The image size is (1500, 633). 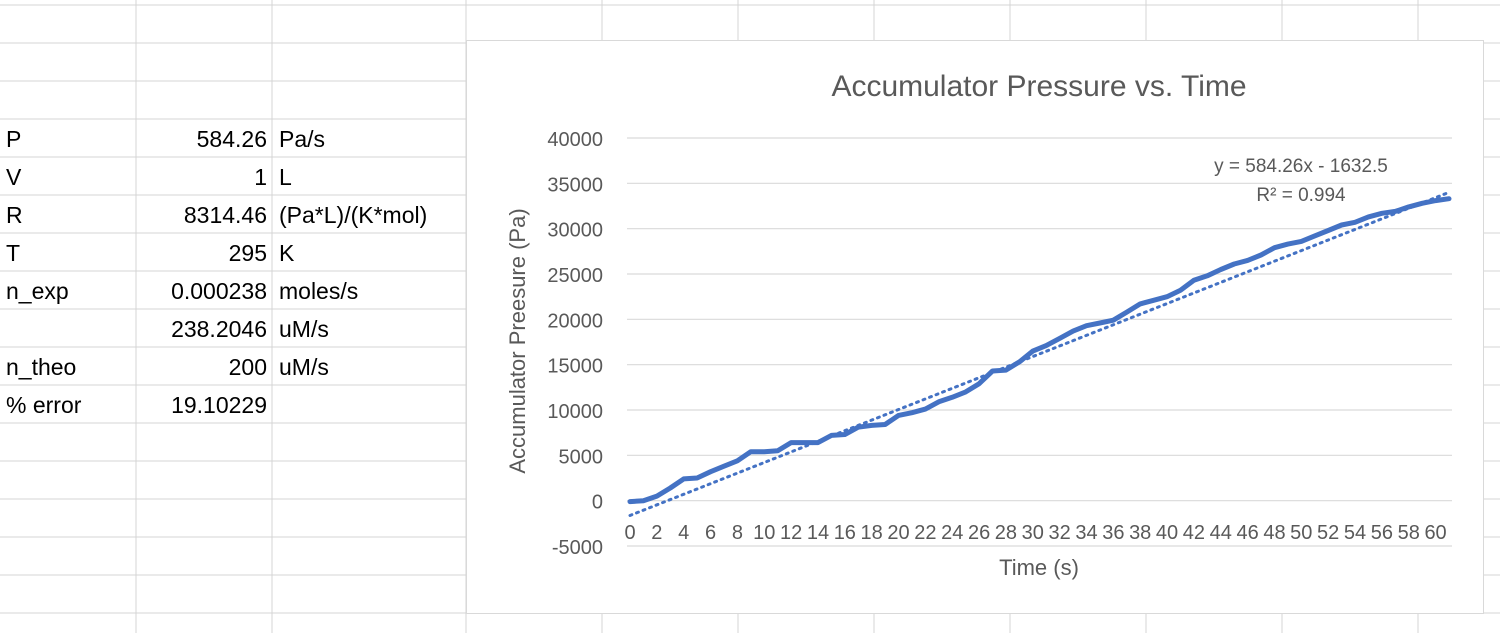 What do you see at coordinates (737, 533) in the screenshot?
I see `x-tick-label: 8` at bounding box center [737, 533].